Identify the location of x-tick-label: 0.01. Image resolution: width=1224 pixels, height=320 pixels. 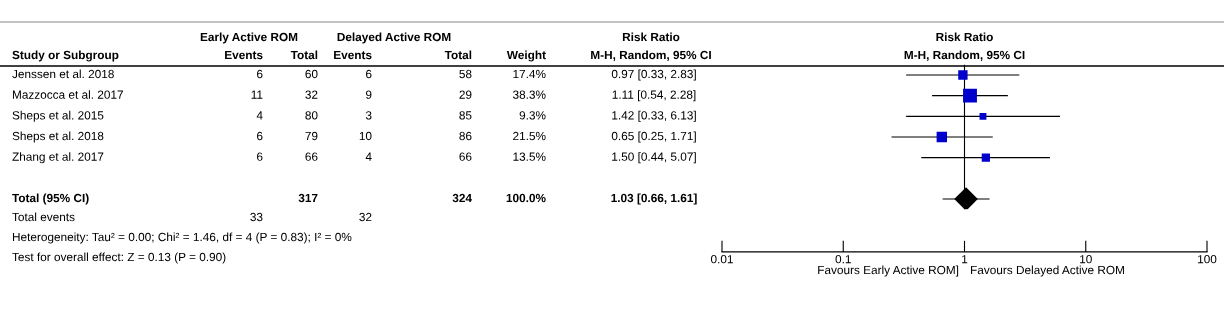
(721, 259).